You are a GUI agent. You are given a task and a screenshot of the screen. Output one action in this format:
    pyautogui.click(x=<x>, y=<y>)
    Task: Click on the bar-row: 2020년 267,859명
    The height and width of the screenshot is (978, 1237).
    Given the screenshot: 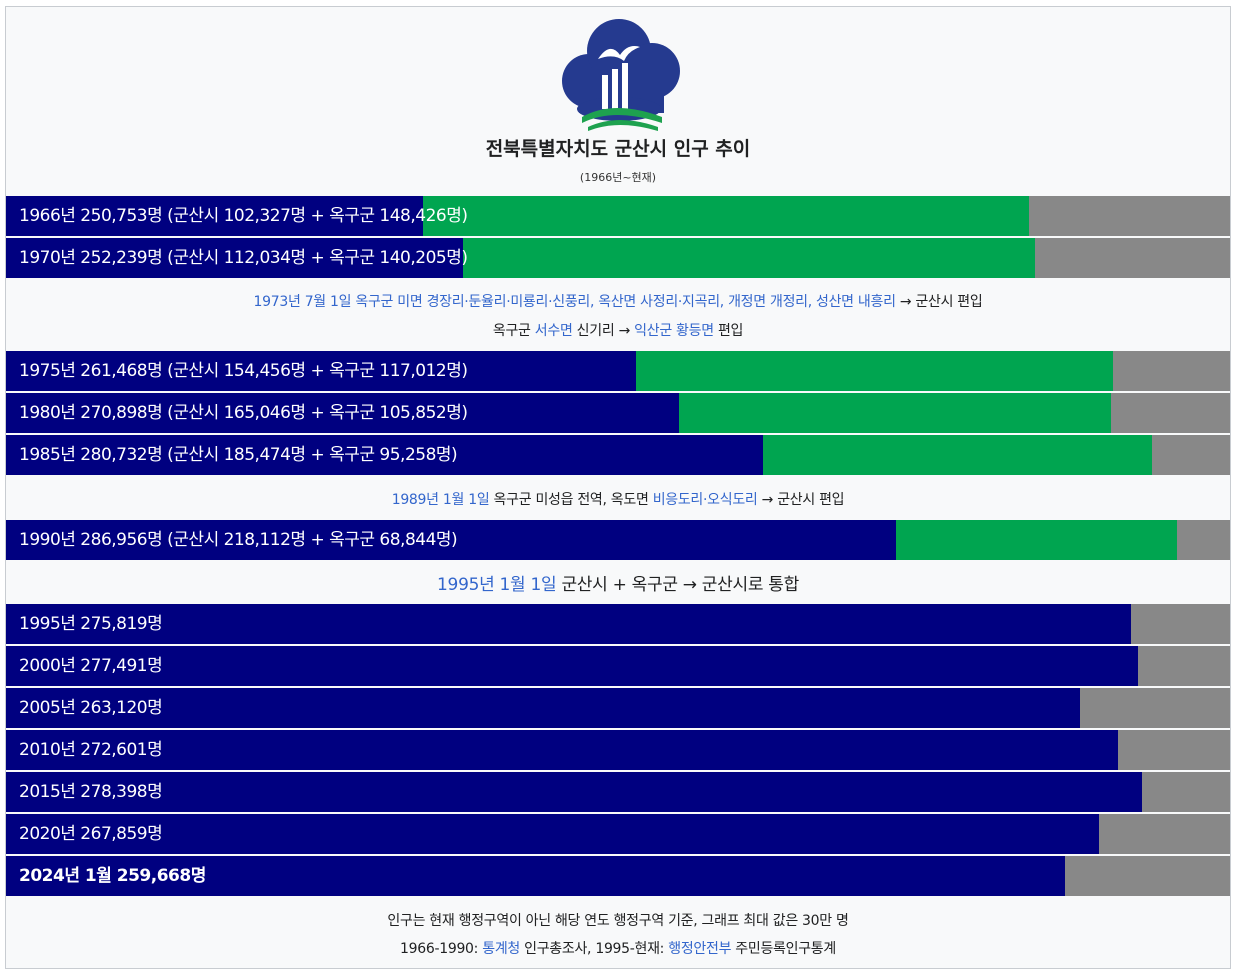 What is the action you would take?
    pyautogui.click(x=618, y=834)
    